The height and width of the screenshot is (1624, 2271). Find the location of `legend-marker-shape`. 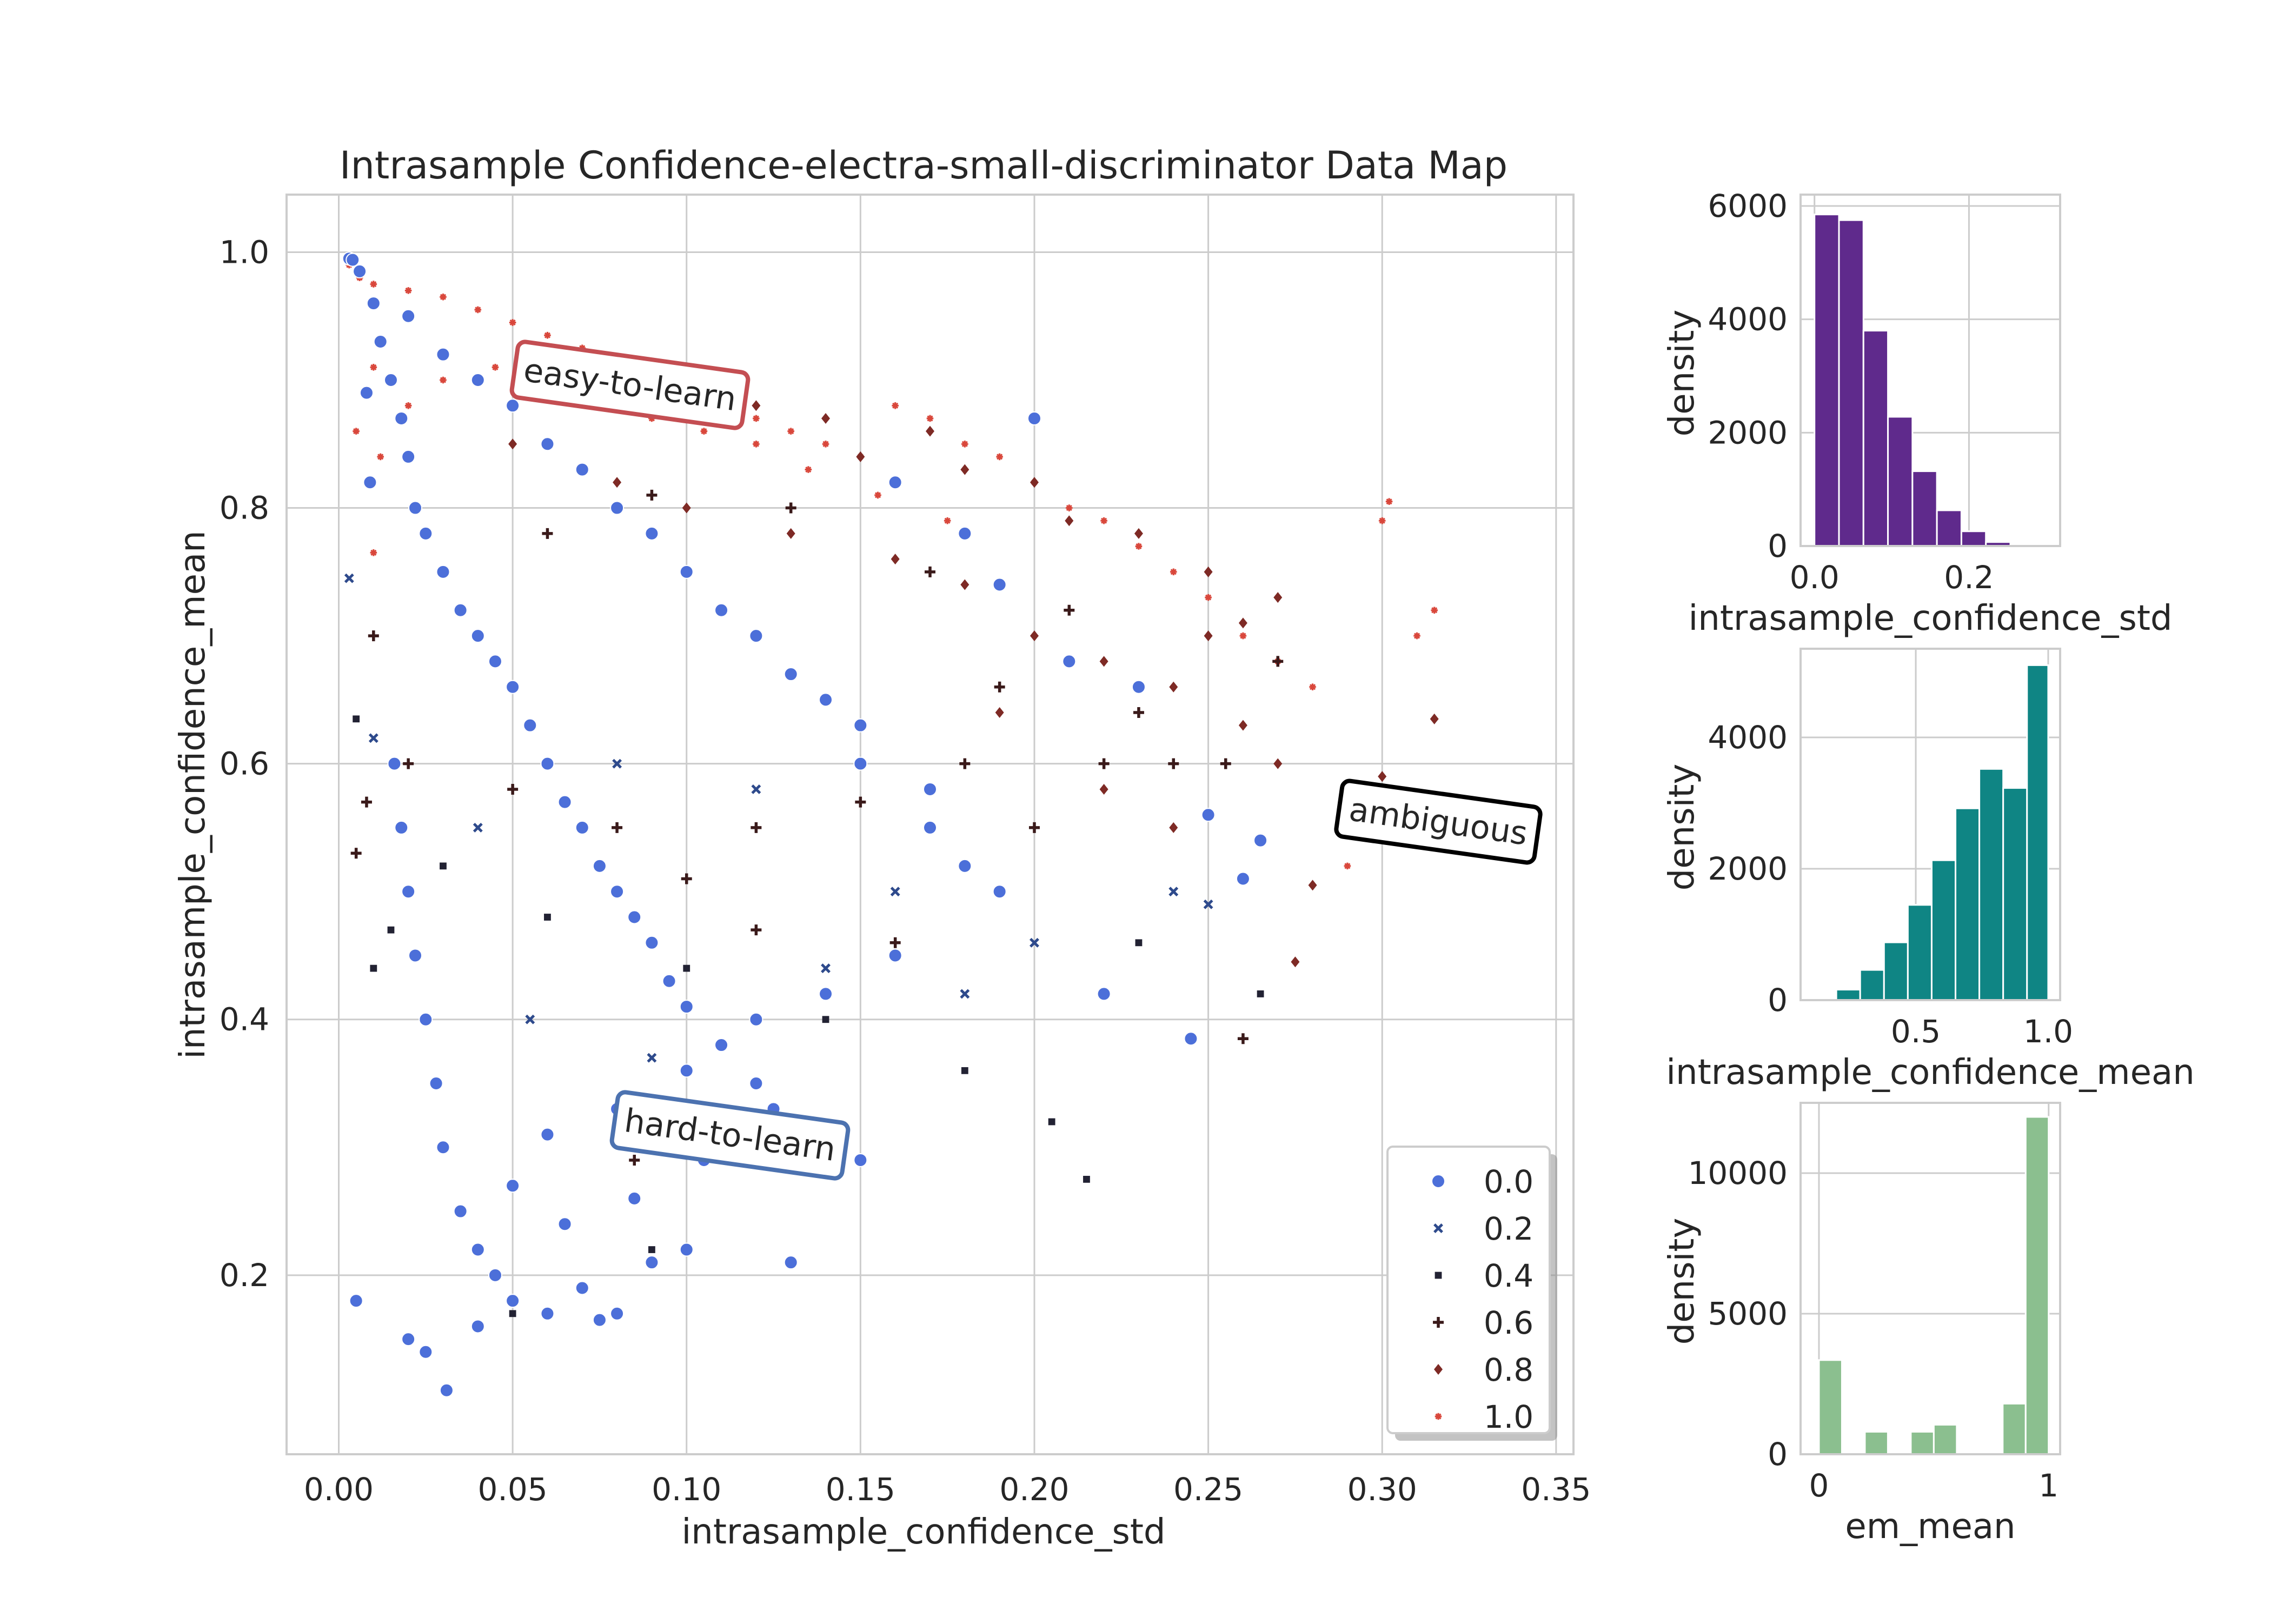

legend-marker-shape is located at coordinates (1438, 1416).